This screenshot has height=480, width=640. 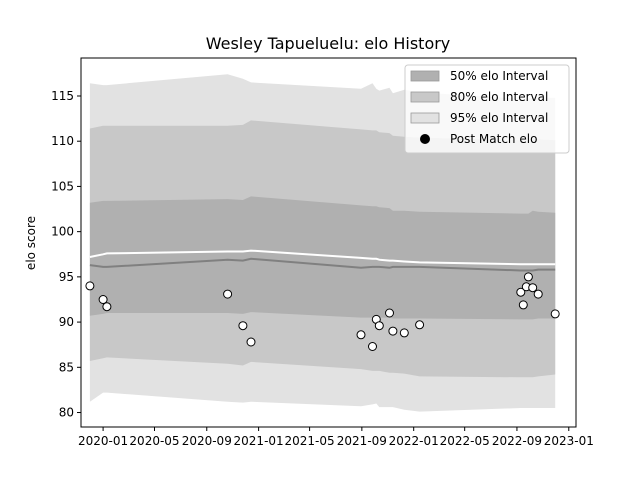 I want to click on y-axis-label: elo score, so click(x=31, y=243).